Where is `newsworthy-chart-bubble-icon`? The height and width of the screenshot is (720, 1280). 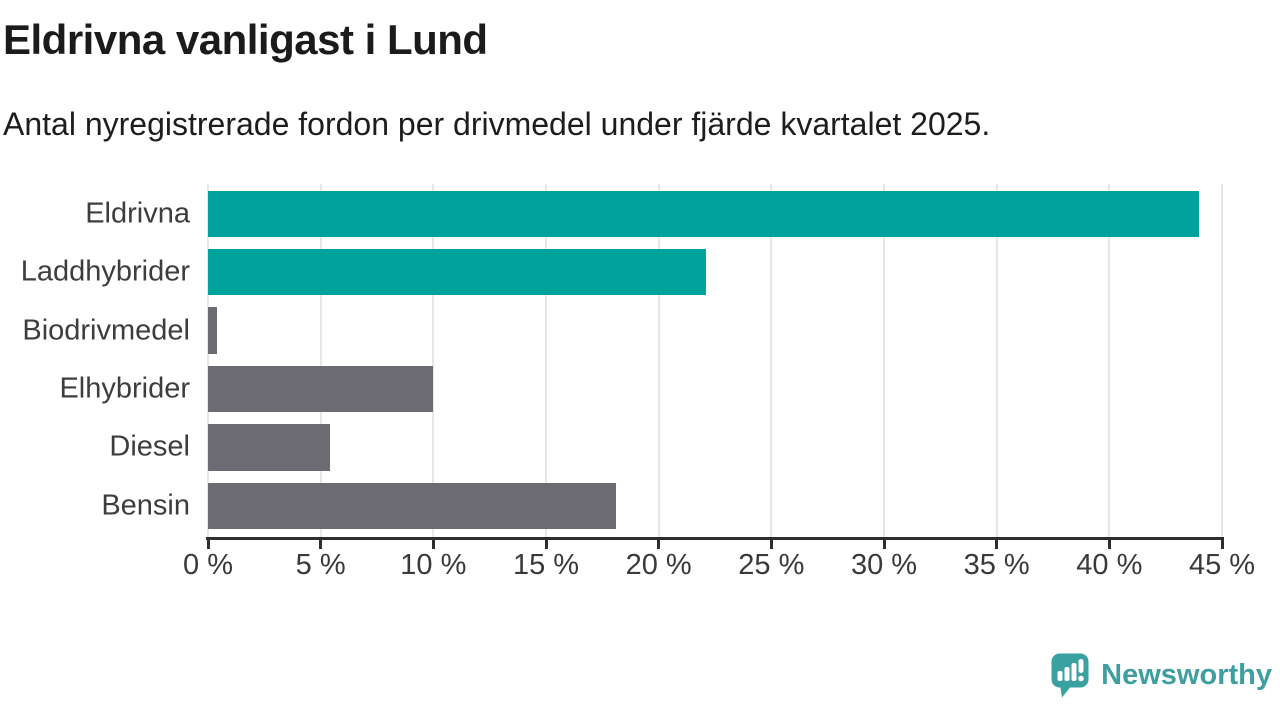
newsworthy-chart-bubble-icon is located at coordinates (1070, 675).